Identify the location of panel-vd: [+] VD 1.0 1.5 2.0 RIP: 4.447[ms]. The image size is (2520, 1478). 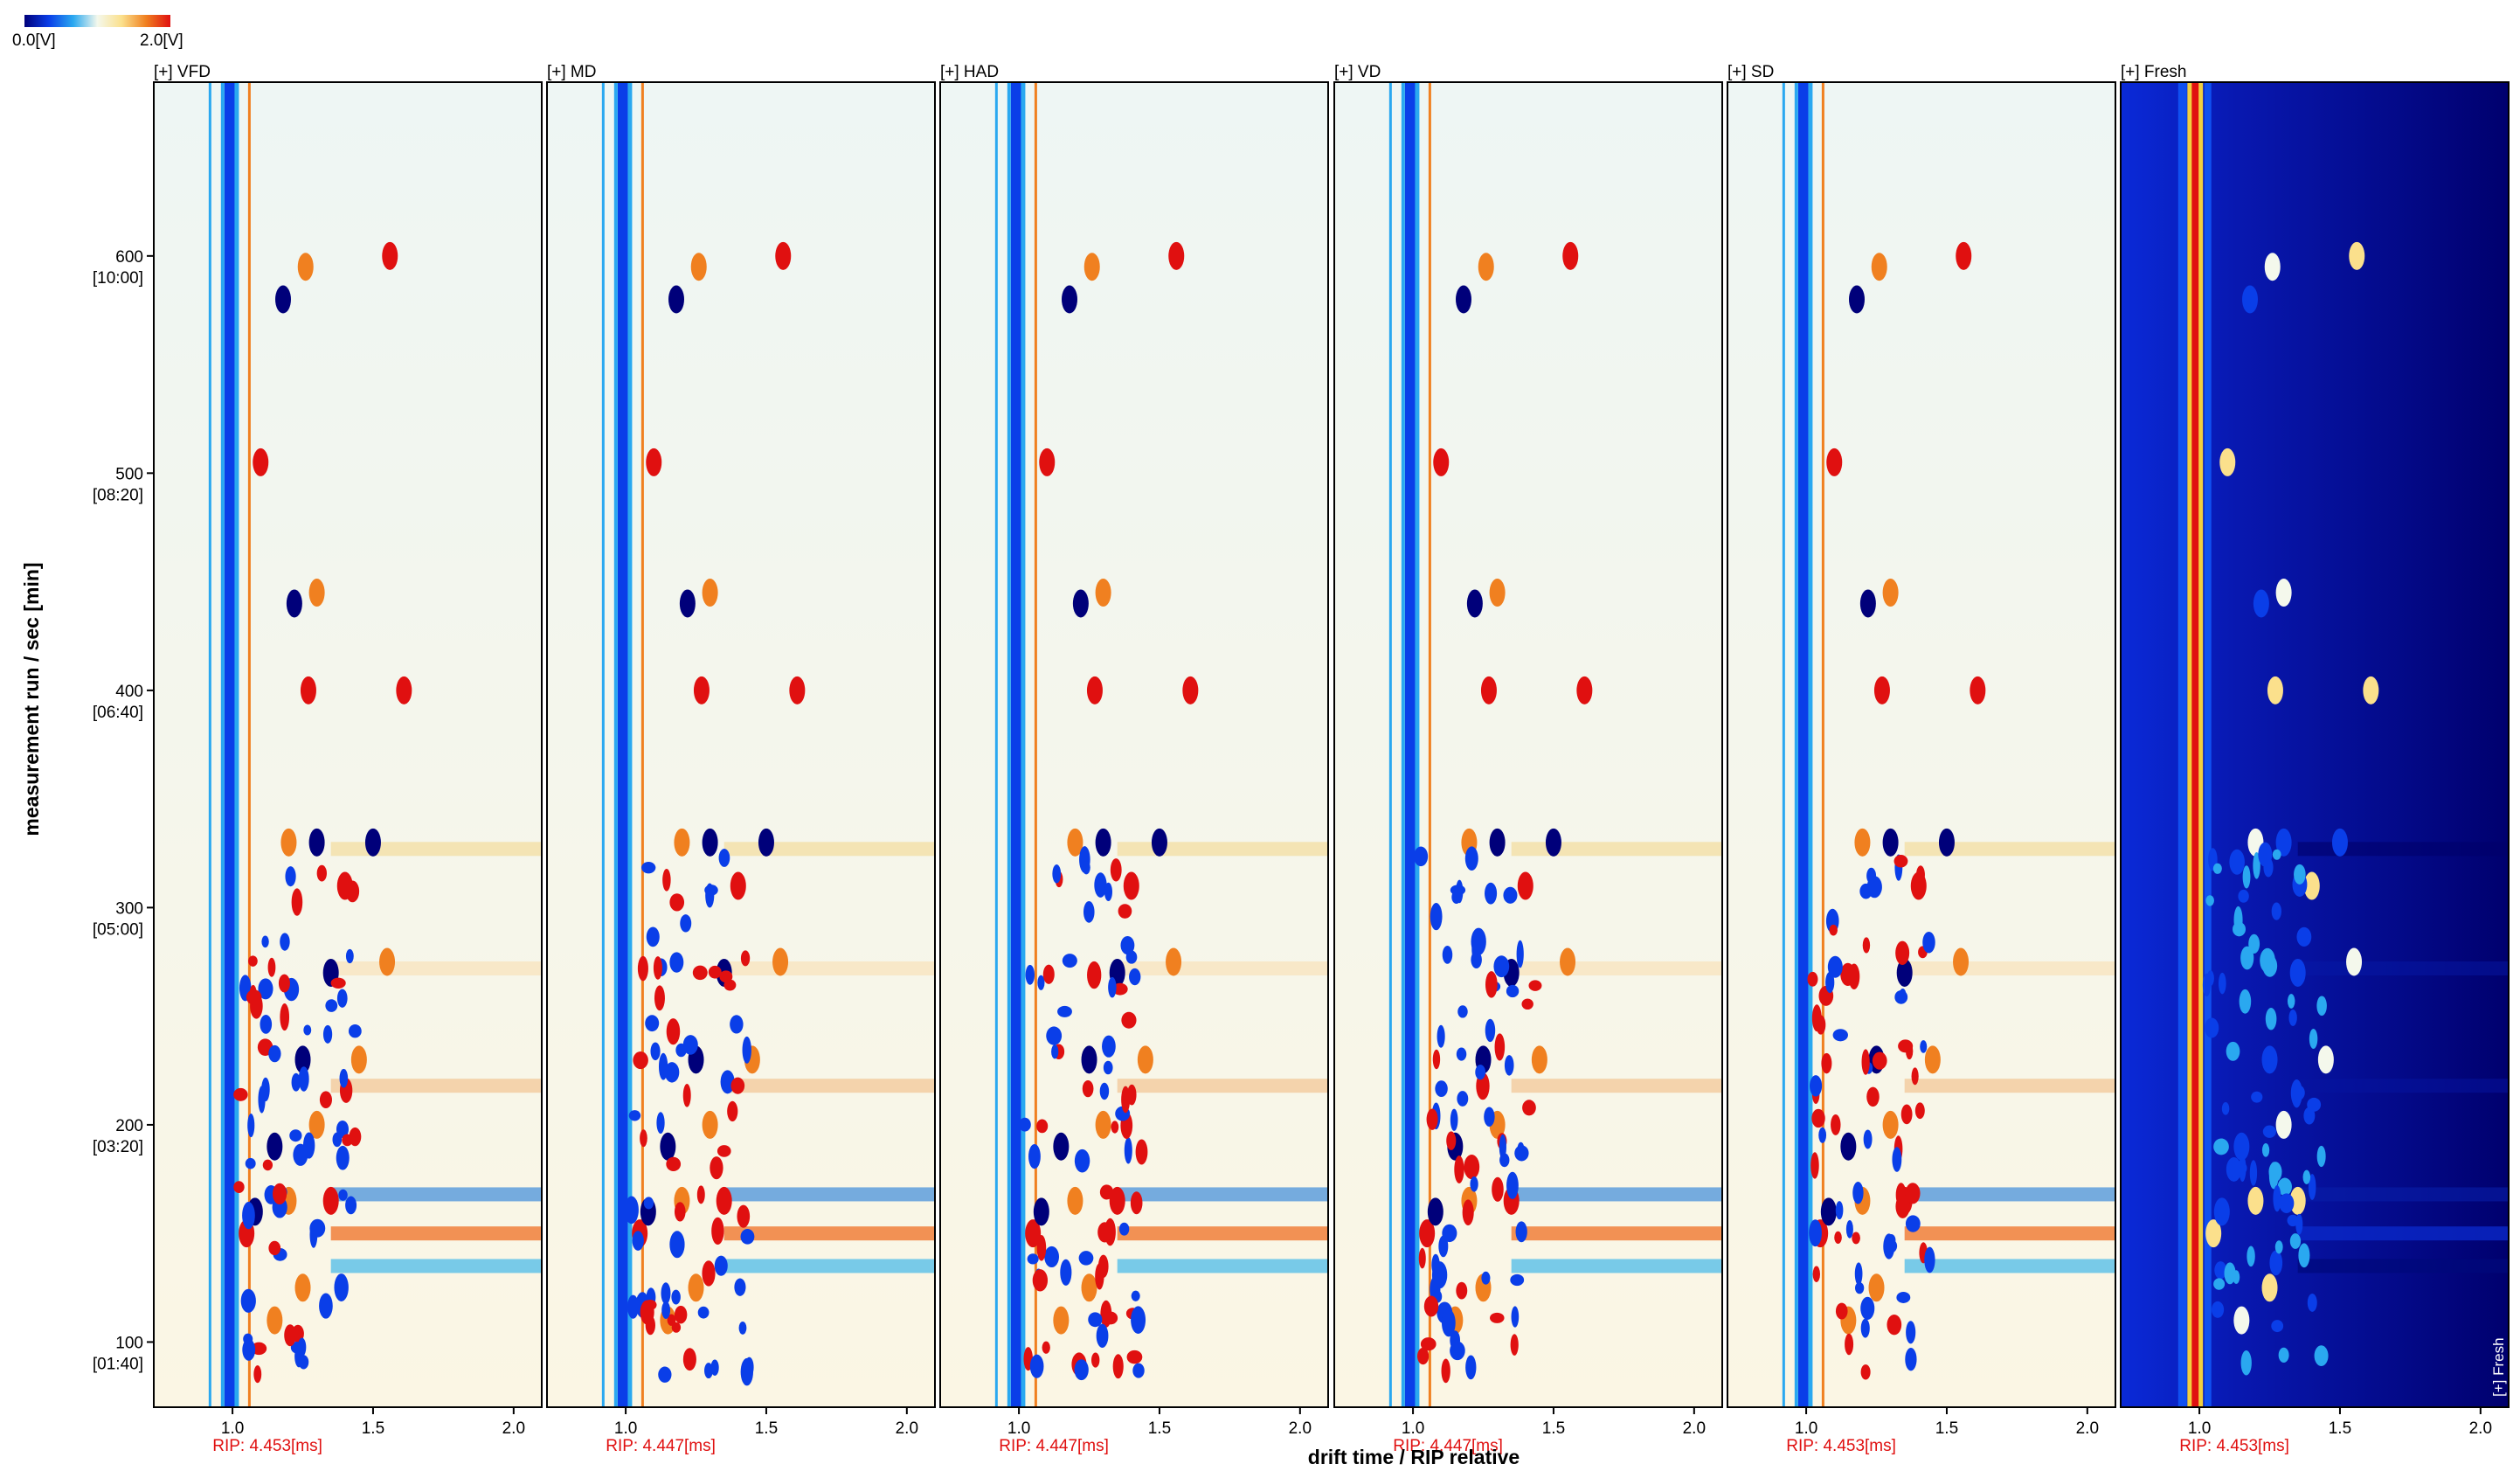
(1528, 759).